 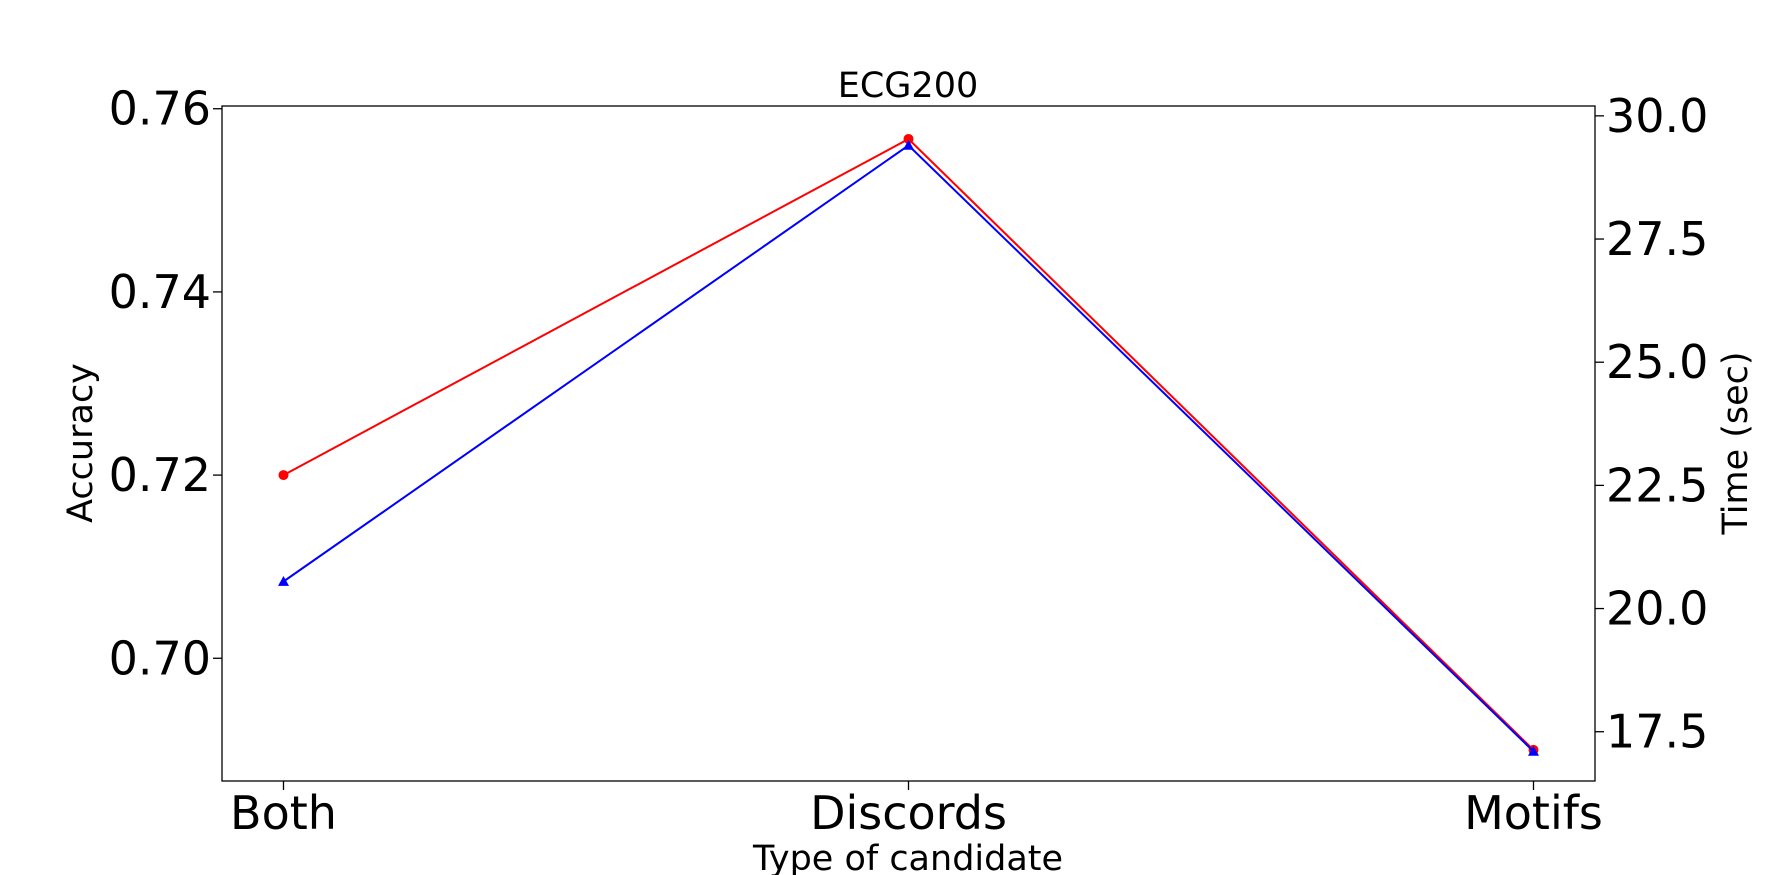 What do you see at coordinates (1657, 116) in the screenshot?
I see `right-tick-label: 30.0` at bounding box center [1657, 116].